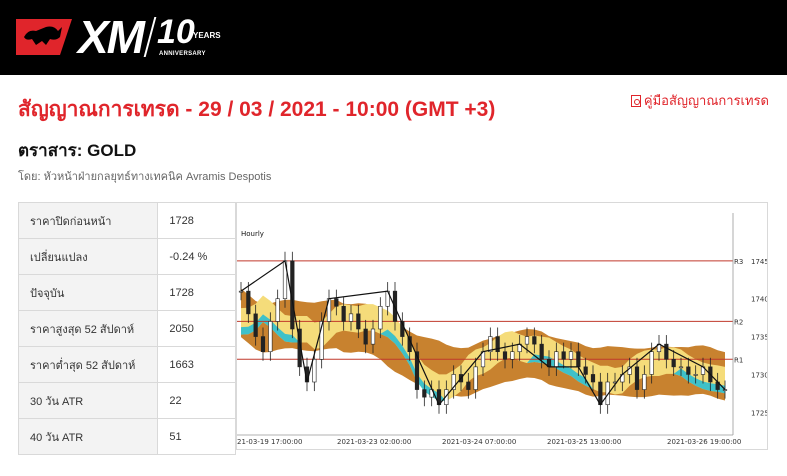 The image size is (787, 476). What do you see at coordinates (374, 442) in the screenshot?
I see `x-tick-label: 2021-03-23 02:00:00` at bounding box center [374, 442].